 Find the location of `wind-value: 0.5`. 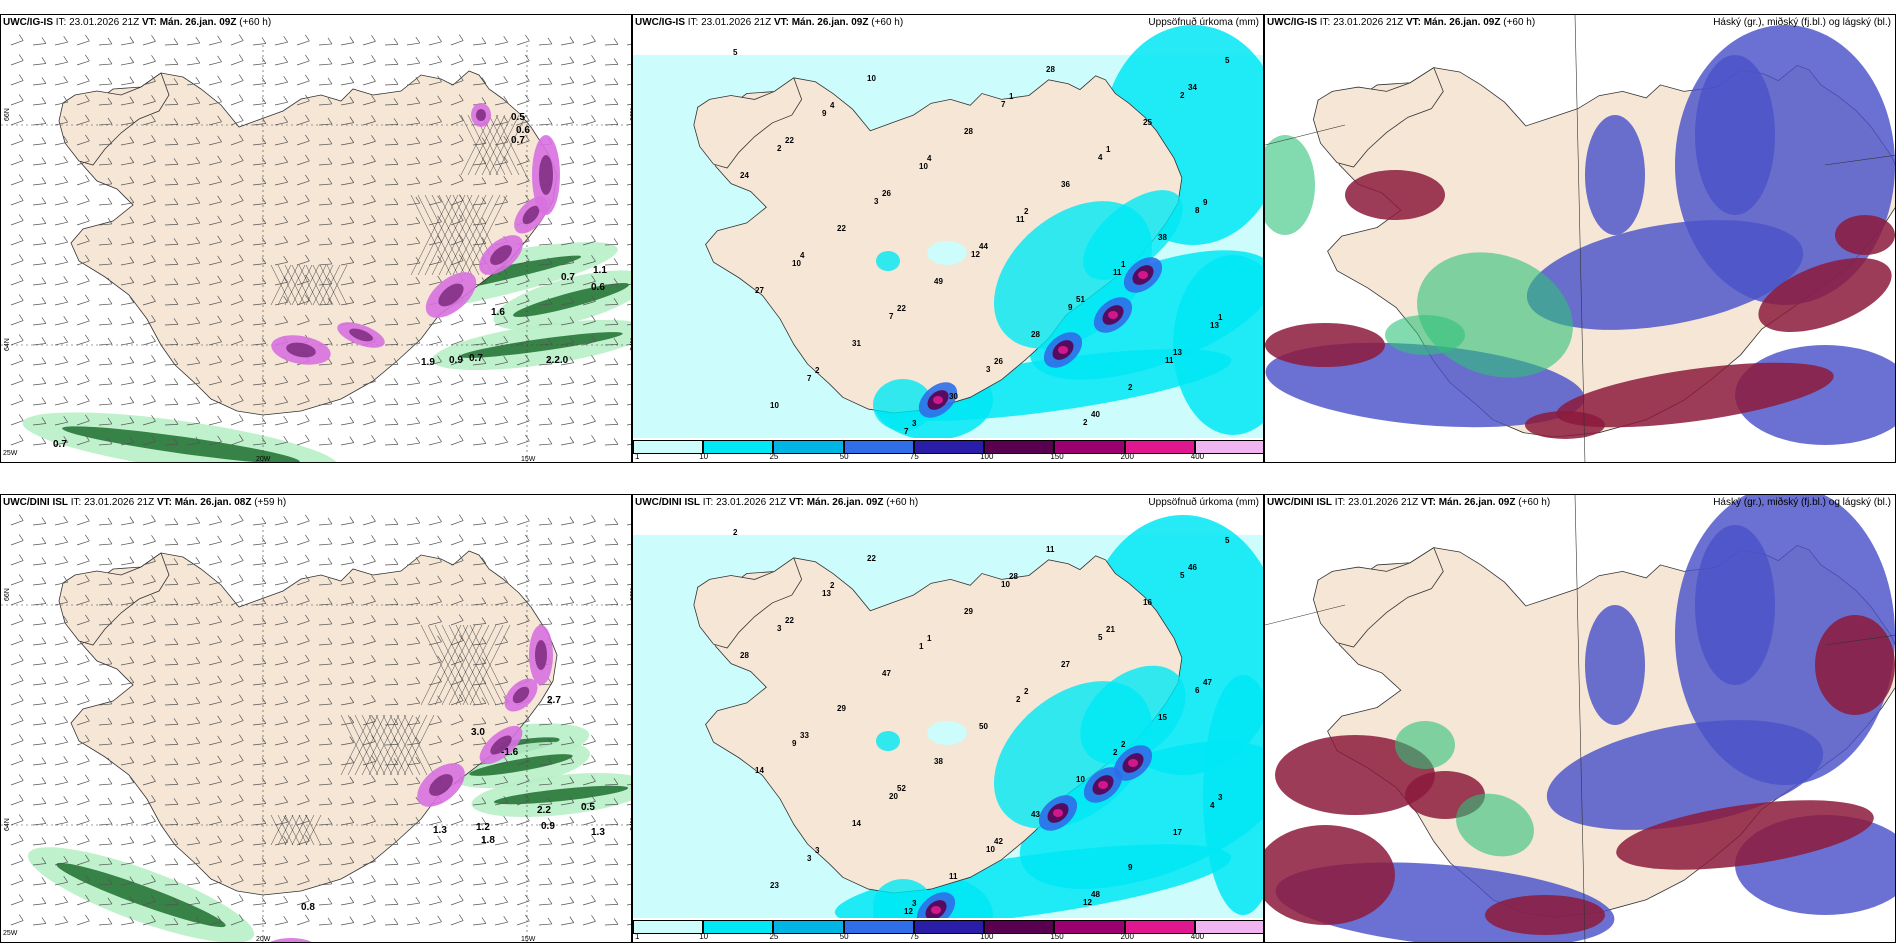

wind-value: 0.5 is located at coordinates (518, 117).